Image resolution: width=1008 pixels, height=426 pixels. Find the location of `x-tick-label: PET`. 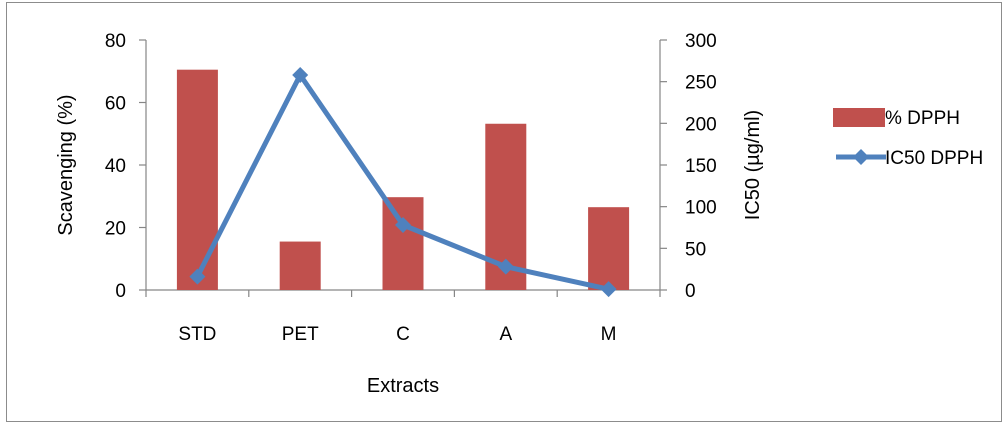

x-tick-label: PET is located at coordinates (300, 334).